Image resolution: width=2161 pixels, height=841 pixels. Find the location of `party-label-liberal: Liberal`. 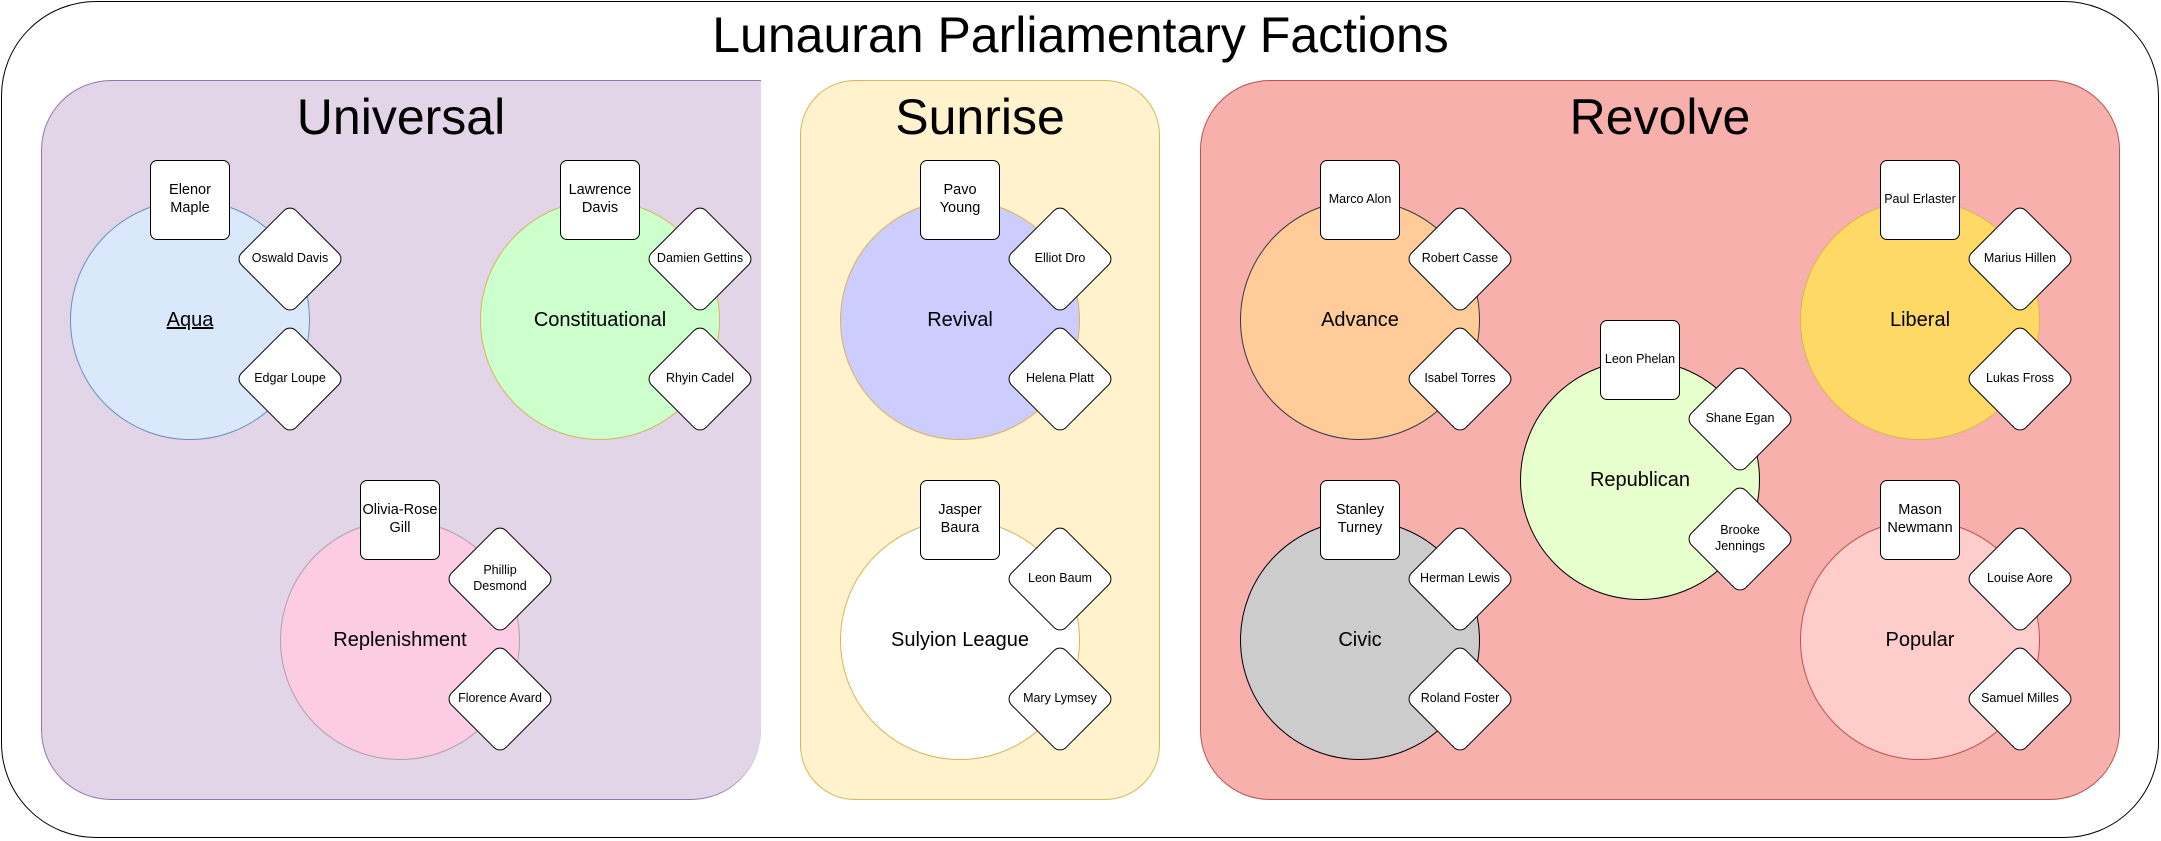

party-label-liberal: Liberal is located at coordinates (1920, 319).